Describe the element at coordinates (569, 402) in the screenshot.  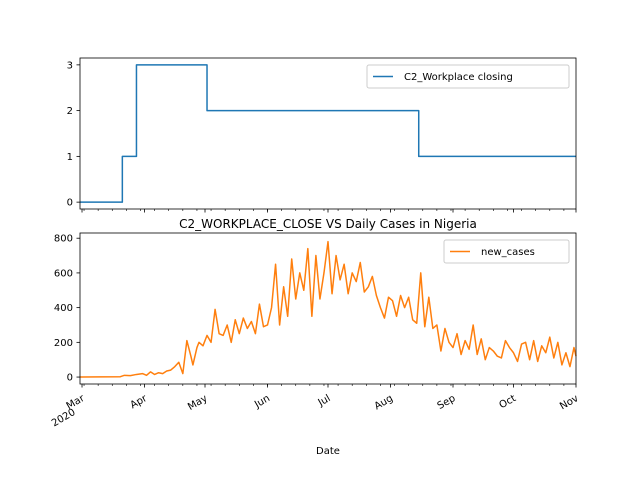
I see `x-tick-label: Nov` at that location.